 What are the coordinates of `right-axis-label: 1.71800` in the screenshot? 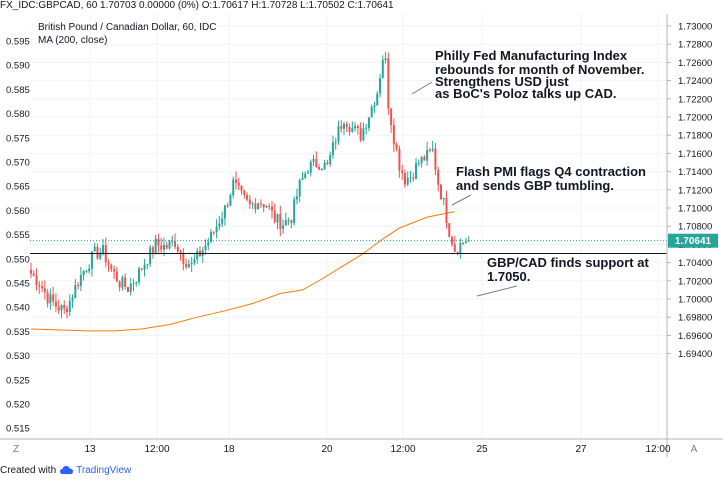 It's located at (695, 136).